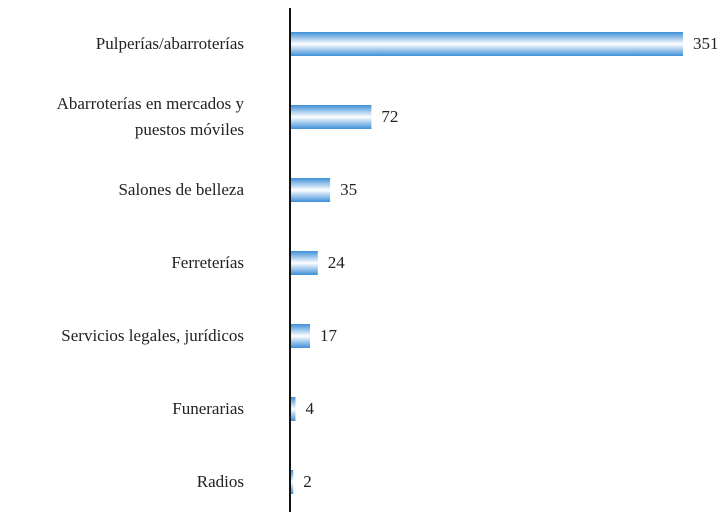 This screenshot has width=728, height=512. I want to click on category-label: Radios, so click(220, 481).